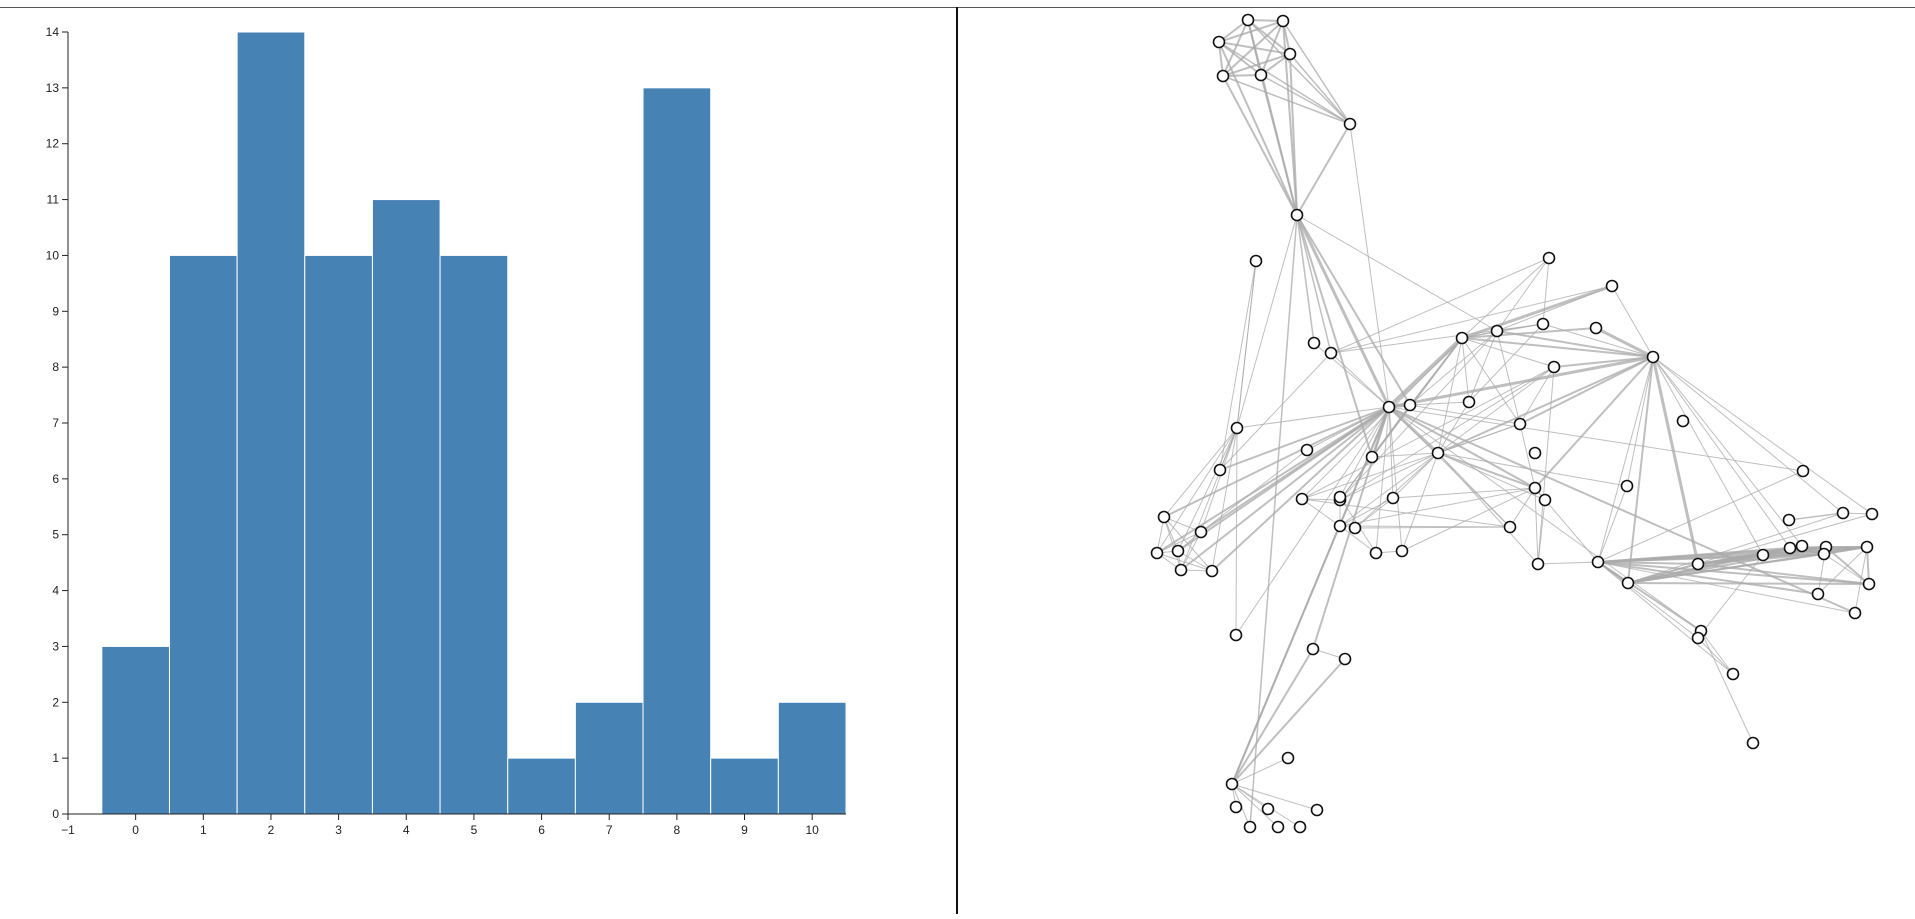 The width and height of the screenshot is (1915, 919). I want to click on y-tick-label: 7, so click(55, 423).